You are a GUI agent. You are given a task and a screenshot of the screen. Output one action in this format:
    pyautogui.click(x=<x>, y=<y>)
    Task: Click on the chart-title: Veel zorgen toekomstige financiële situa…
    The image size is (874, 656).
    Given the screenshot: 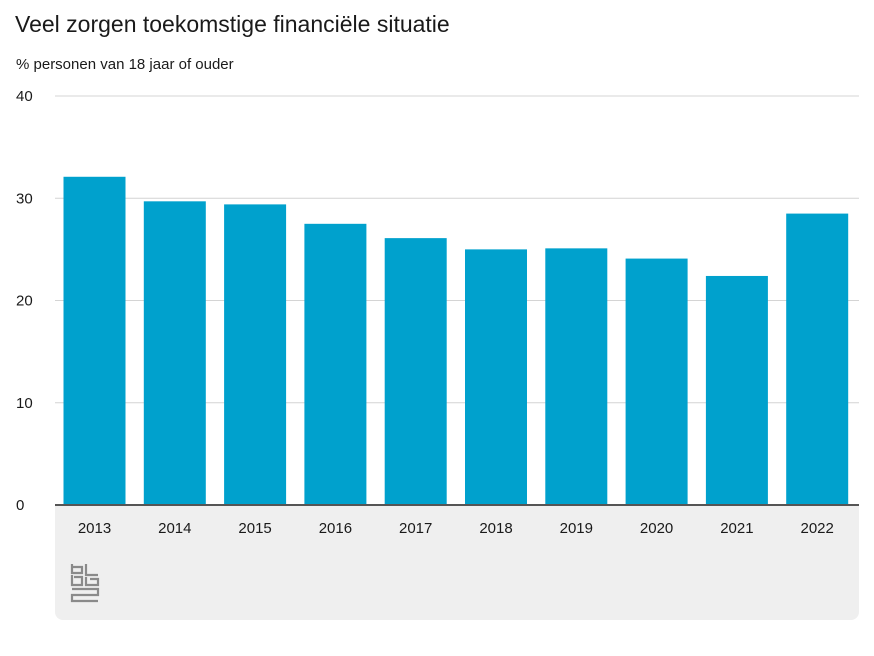 What is the action you would take?
    pyautogui.click(x=232, y=24)
    